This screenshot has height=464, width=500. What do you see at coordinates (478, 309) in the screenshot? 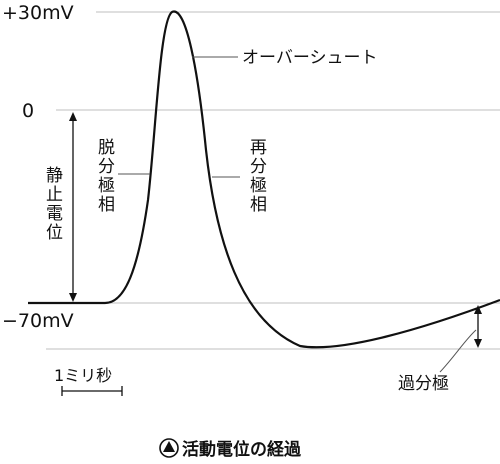
I see `hyper-arrow-head-top` at bounding box center [478, 309].